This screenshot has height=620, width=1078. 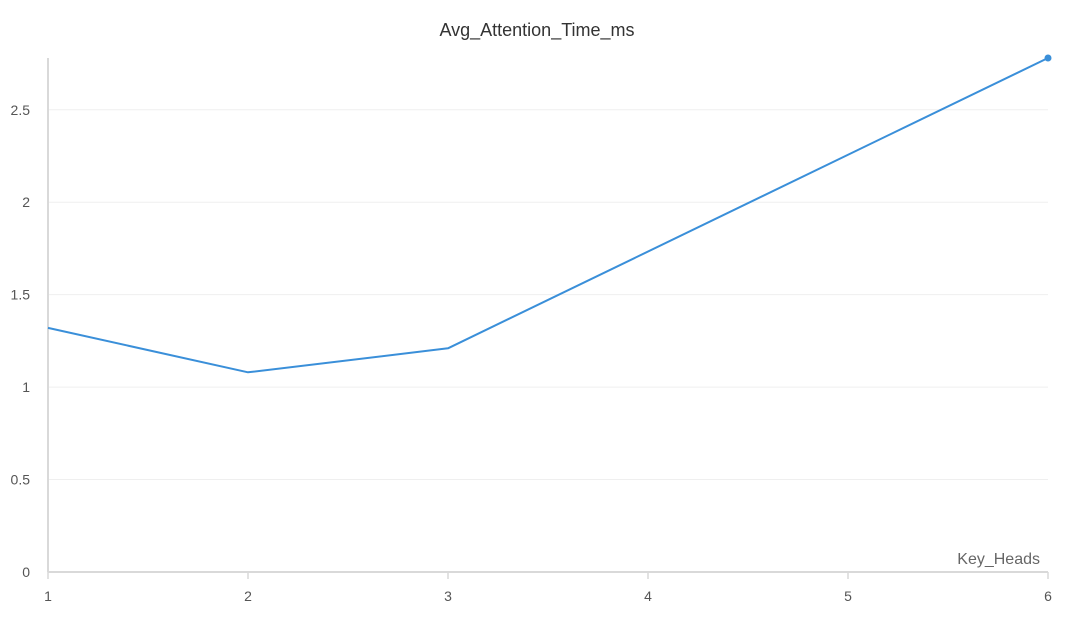 What do you see at coordinates (648, 596) in the screenshot?
I see `x-tick-label: 4` at bounding box center [648, 596].